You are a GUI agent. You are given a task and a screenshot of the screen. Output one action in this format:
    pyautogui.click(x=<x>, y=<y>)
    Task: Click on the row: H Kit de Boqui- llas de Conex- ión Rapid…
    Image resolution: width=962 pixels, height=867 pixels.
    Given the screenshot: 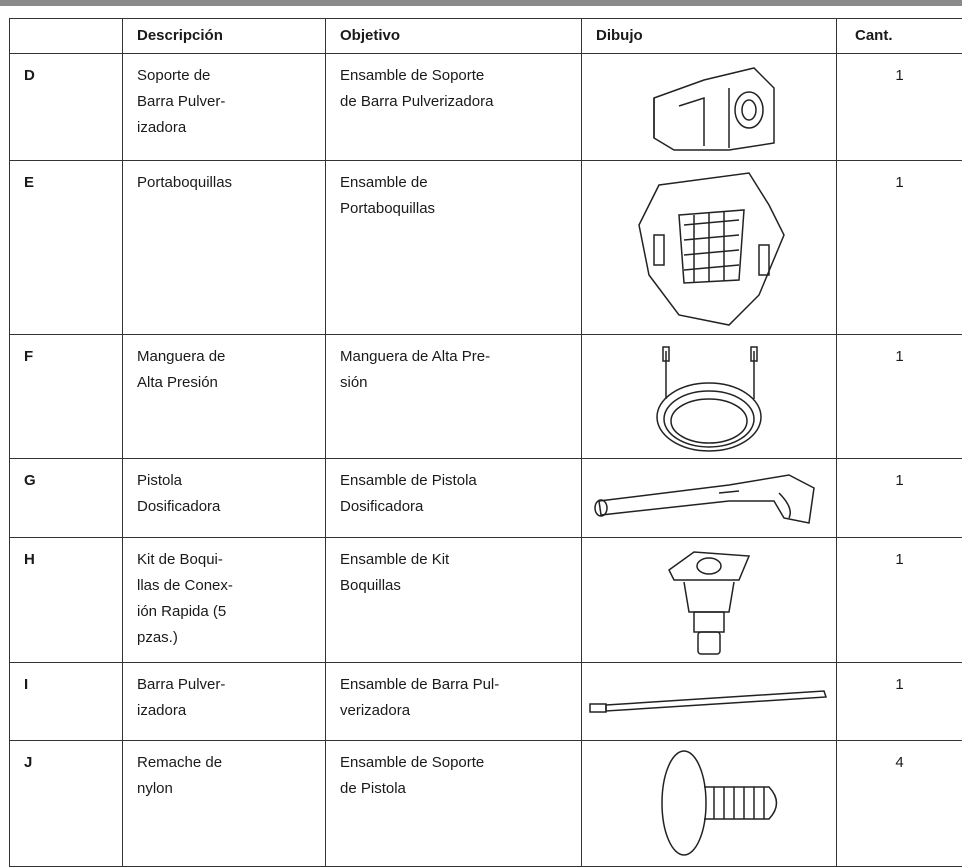 What is the action you would take?
    pyautogui.click(x=486, y=600)
    